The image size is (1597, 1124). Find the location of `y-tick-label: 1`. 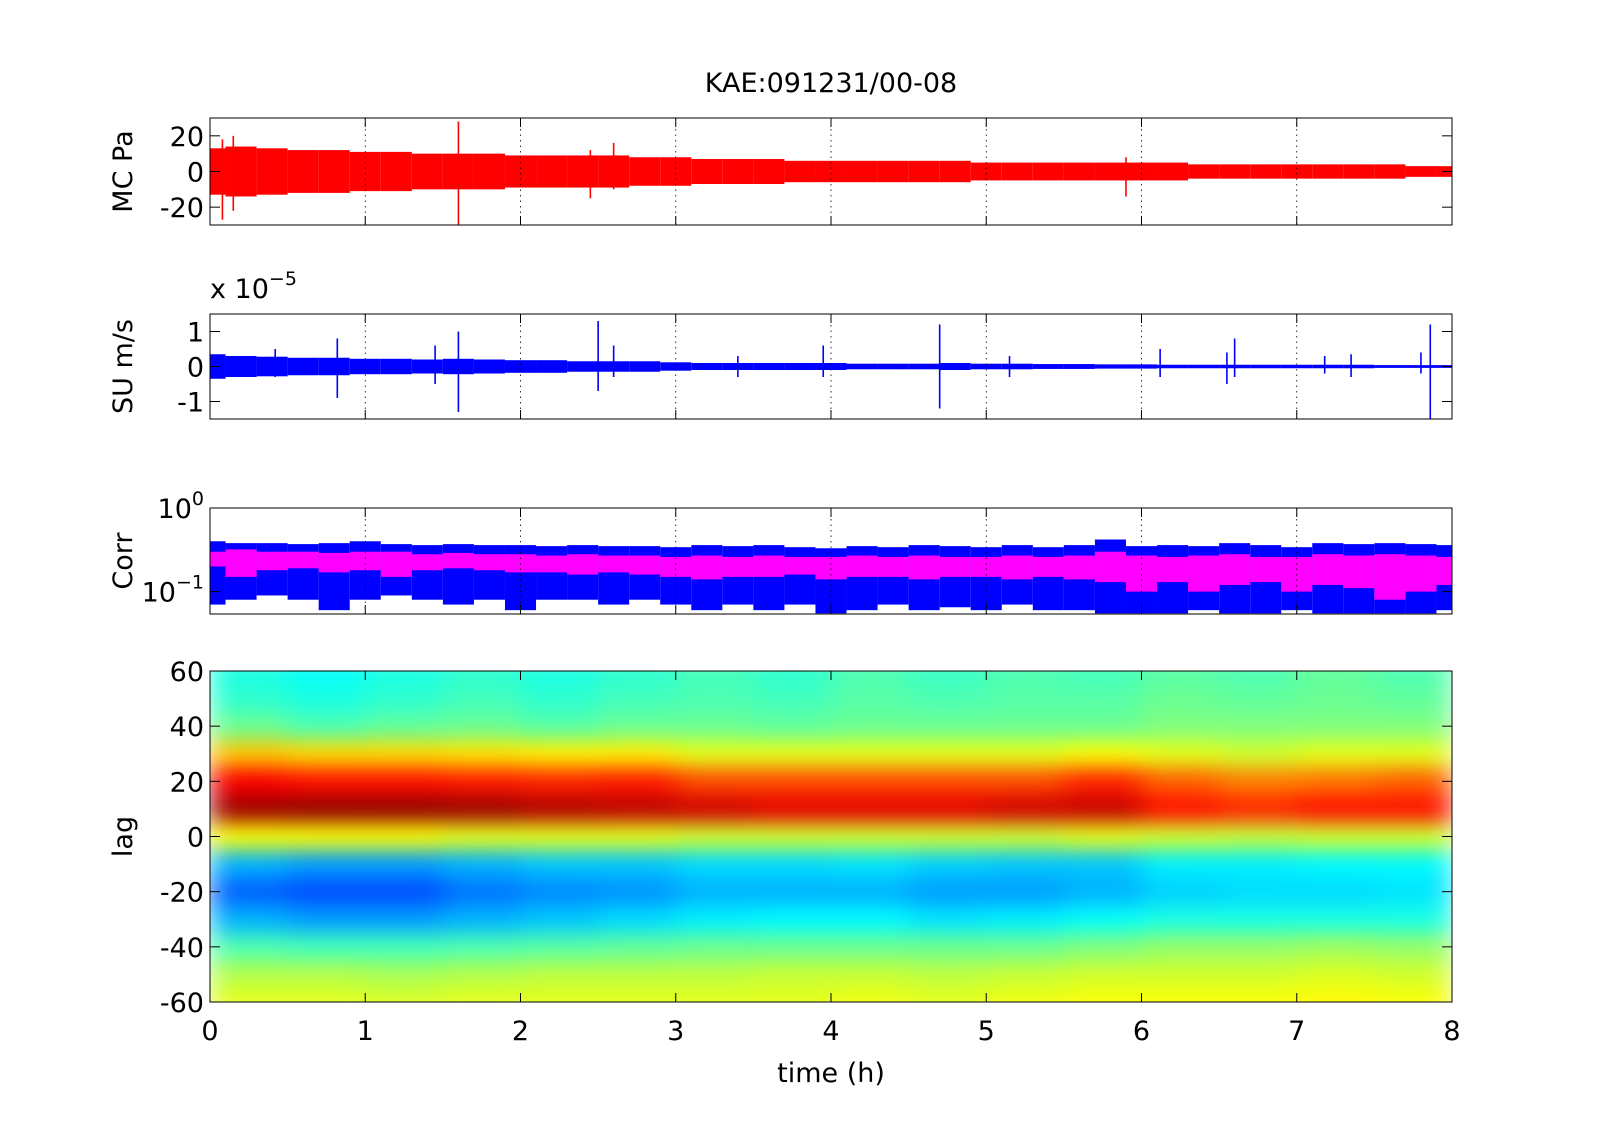

y-tick-label: 1 is located at coordinates (195, 333).